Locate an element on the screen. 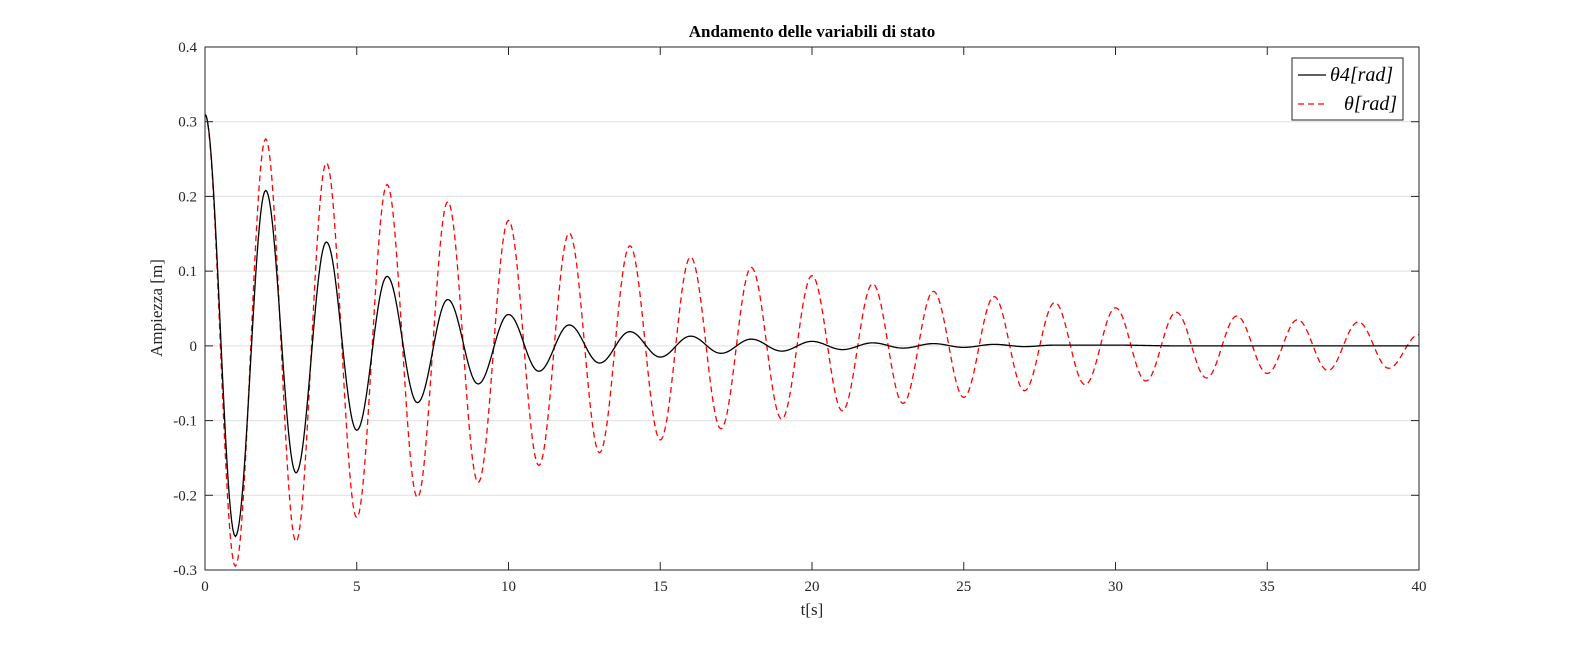 The width and height of the screenshot is (1583, 651). y-tick-label: 0.3 is located at coordinates (187, 123).